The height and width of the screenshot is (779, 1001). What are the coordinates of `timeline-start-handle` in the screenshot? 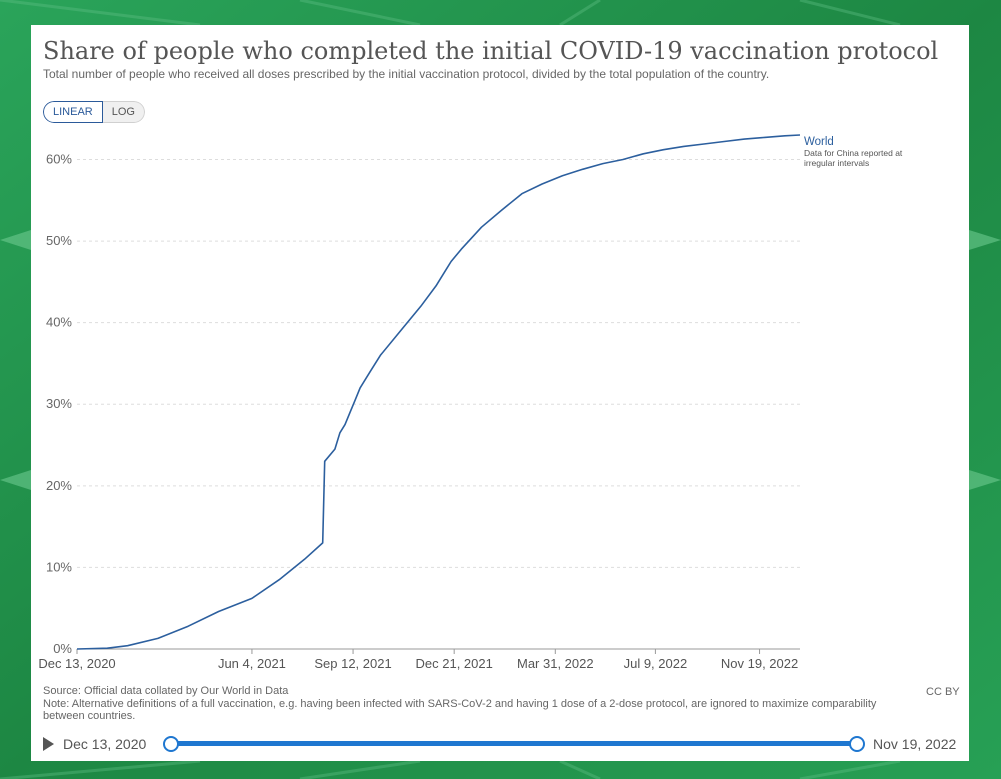 It's located at (171, 744).